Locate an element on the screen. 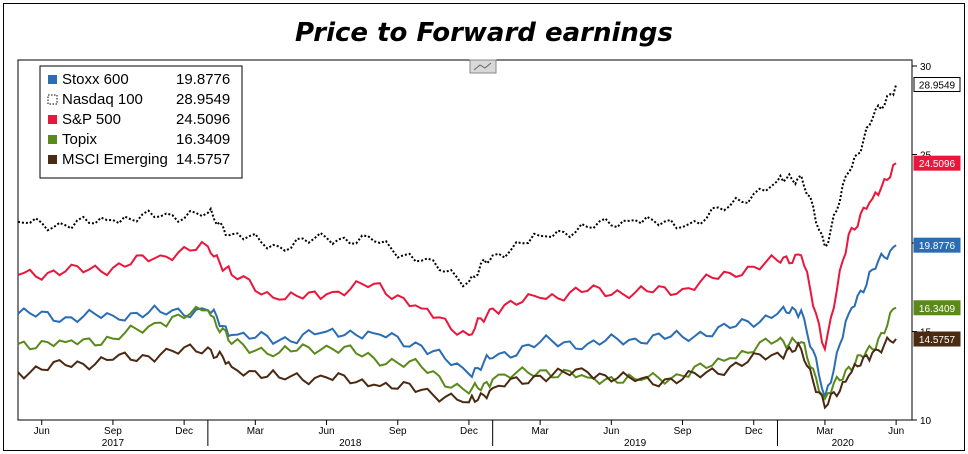 The image size is (968, 454). last-value-label: 16.3409 is located at coordinates (937, 309).